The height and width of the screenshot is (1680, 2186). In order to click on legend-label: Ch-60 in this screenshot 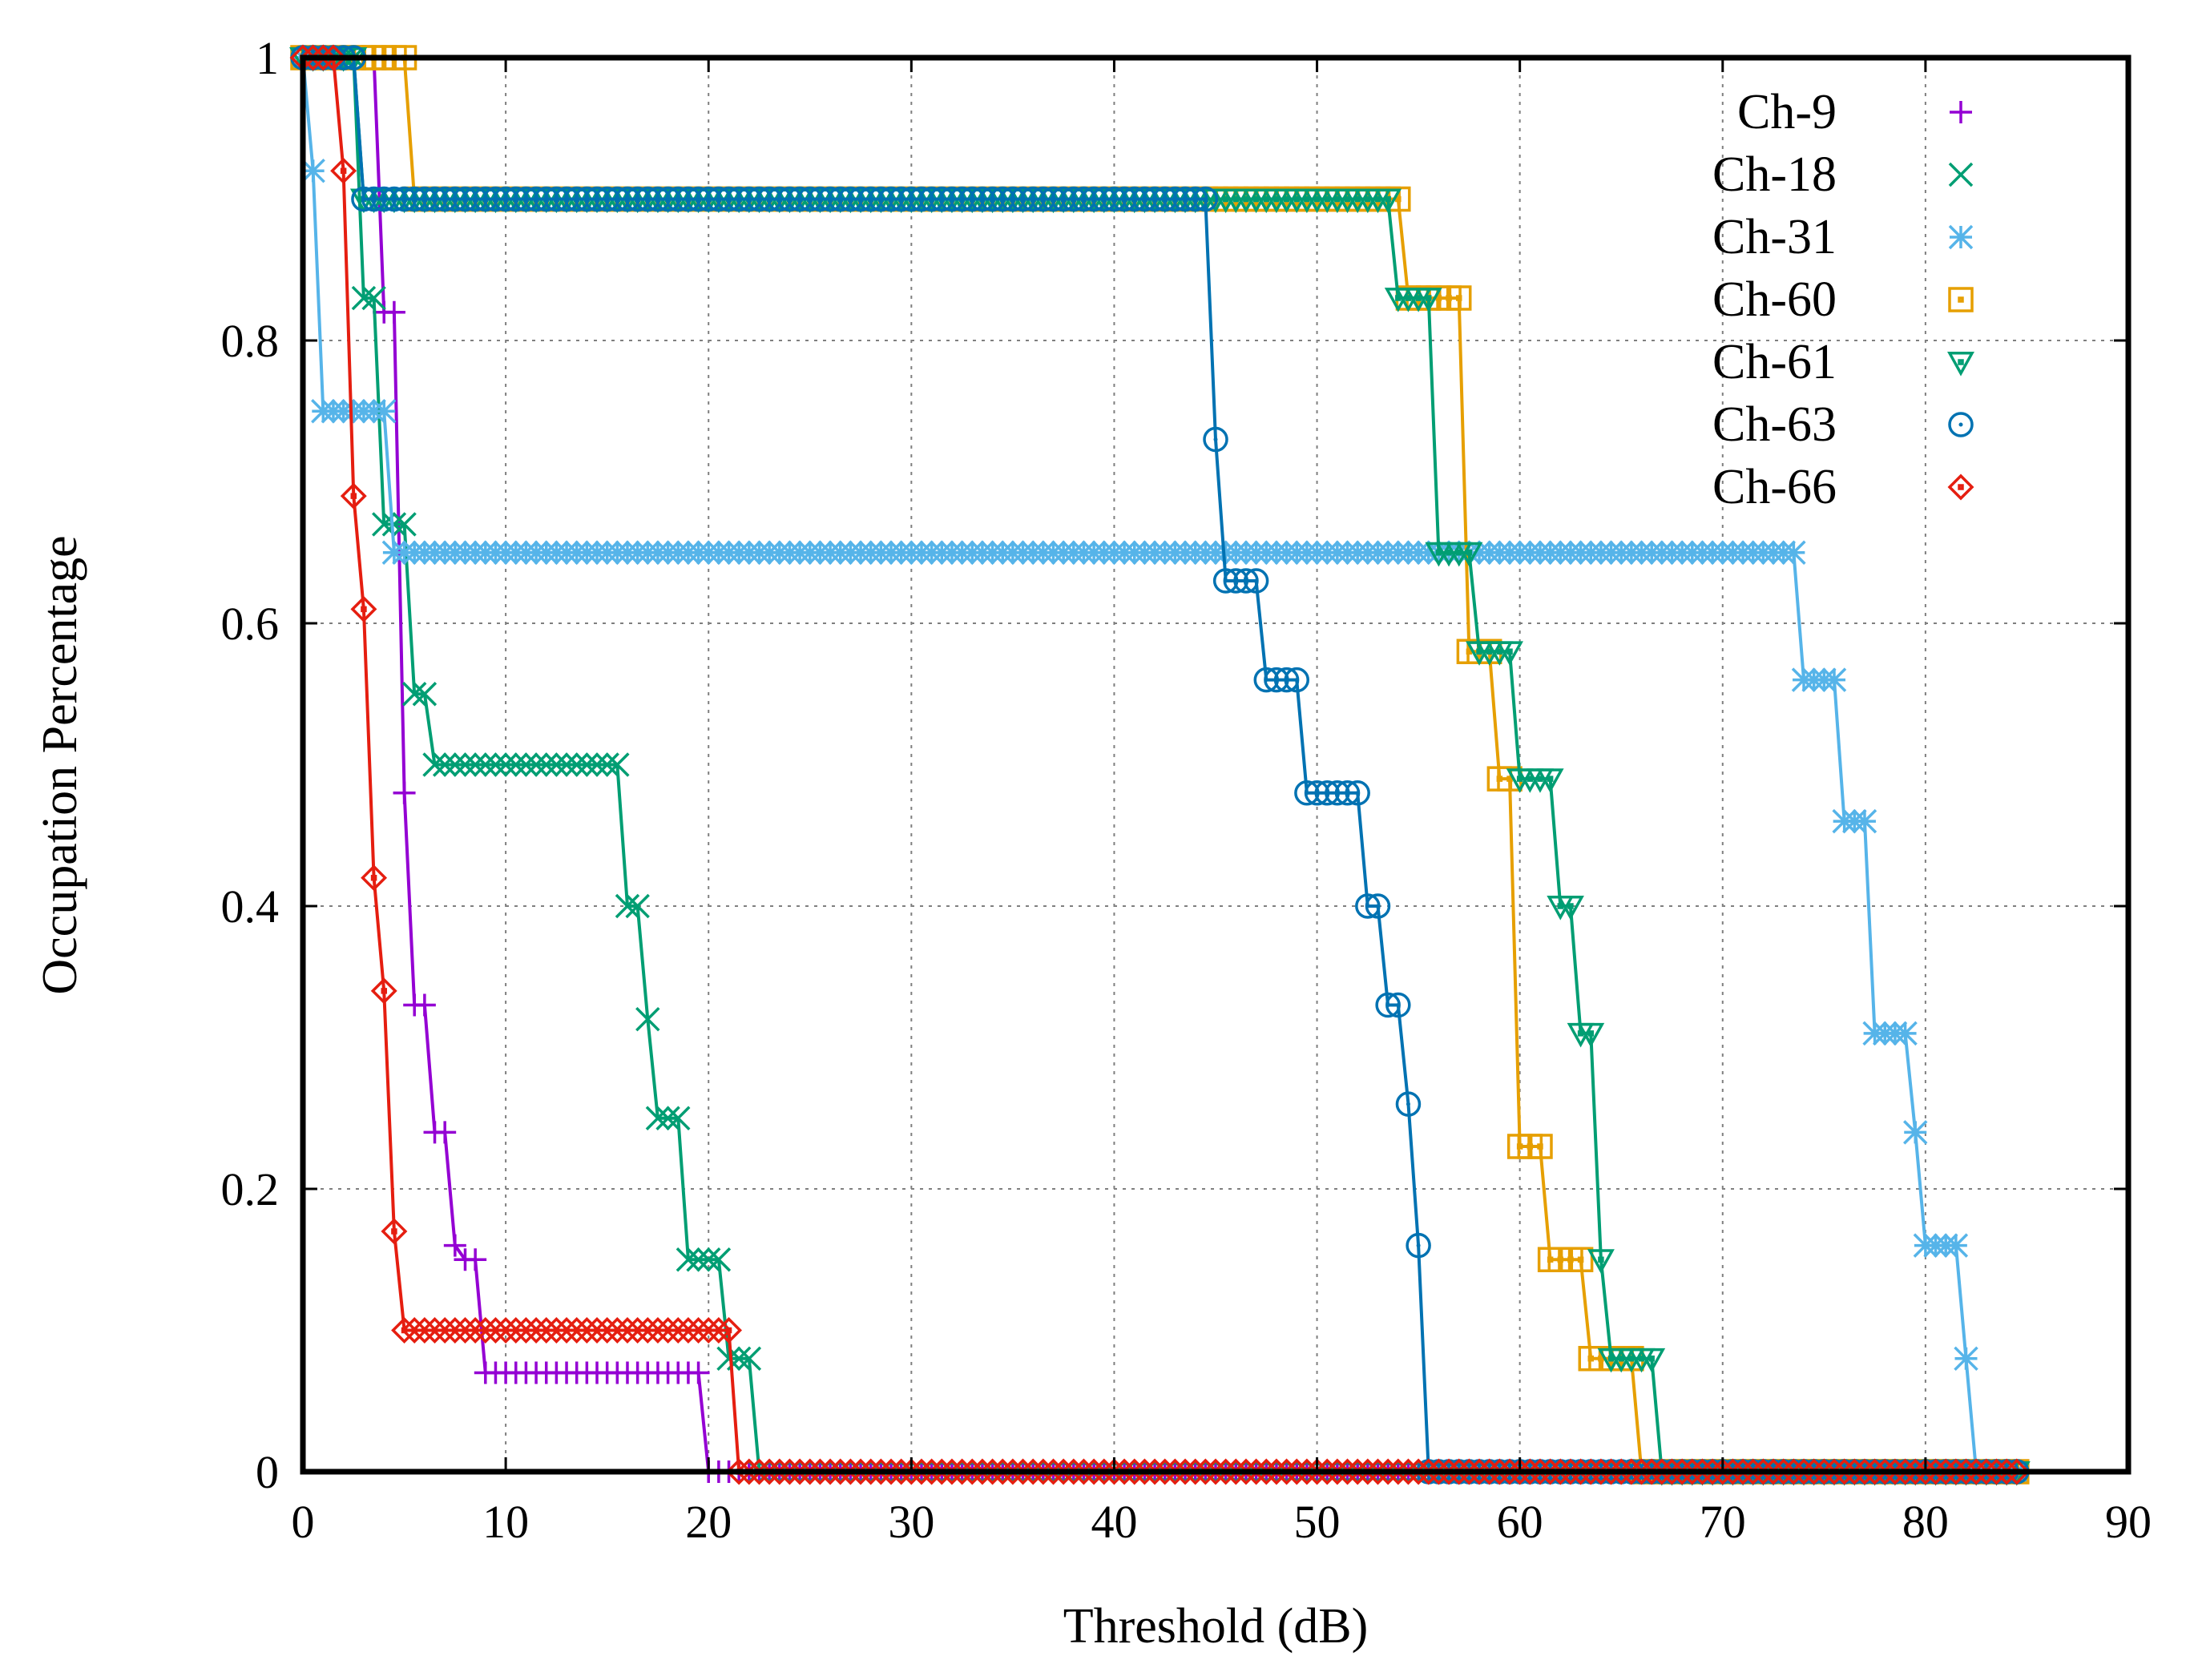, I will do `click(1774, 299)`.